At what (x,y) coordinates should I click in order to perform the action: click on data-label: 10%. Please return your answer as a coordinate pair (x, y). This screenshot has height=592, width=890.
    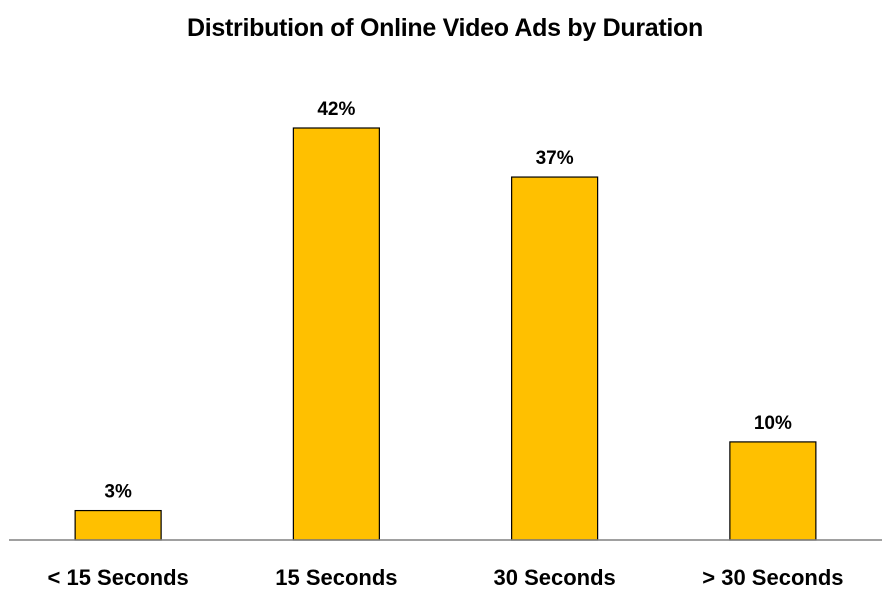
    Looking at the image, I should click on (773, 423).